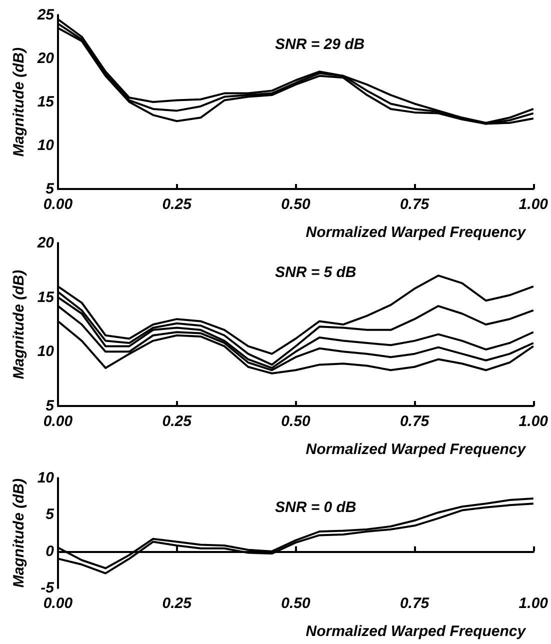 The width and height of the screenshot is (551, 644). What do you see at coordinates (45, 15) in the screenshot?
I see `y-tick-label: 25` at bounding box center [45, 15].